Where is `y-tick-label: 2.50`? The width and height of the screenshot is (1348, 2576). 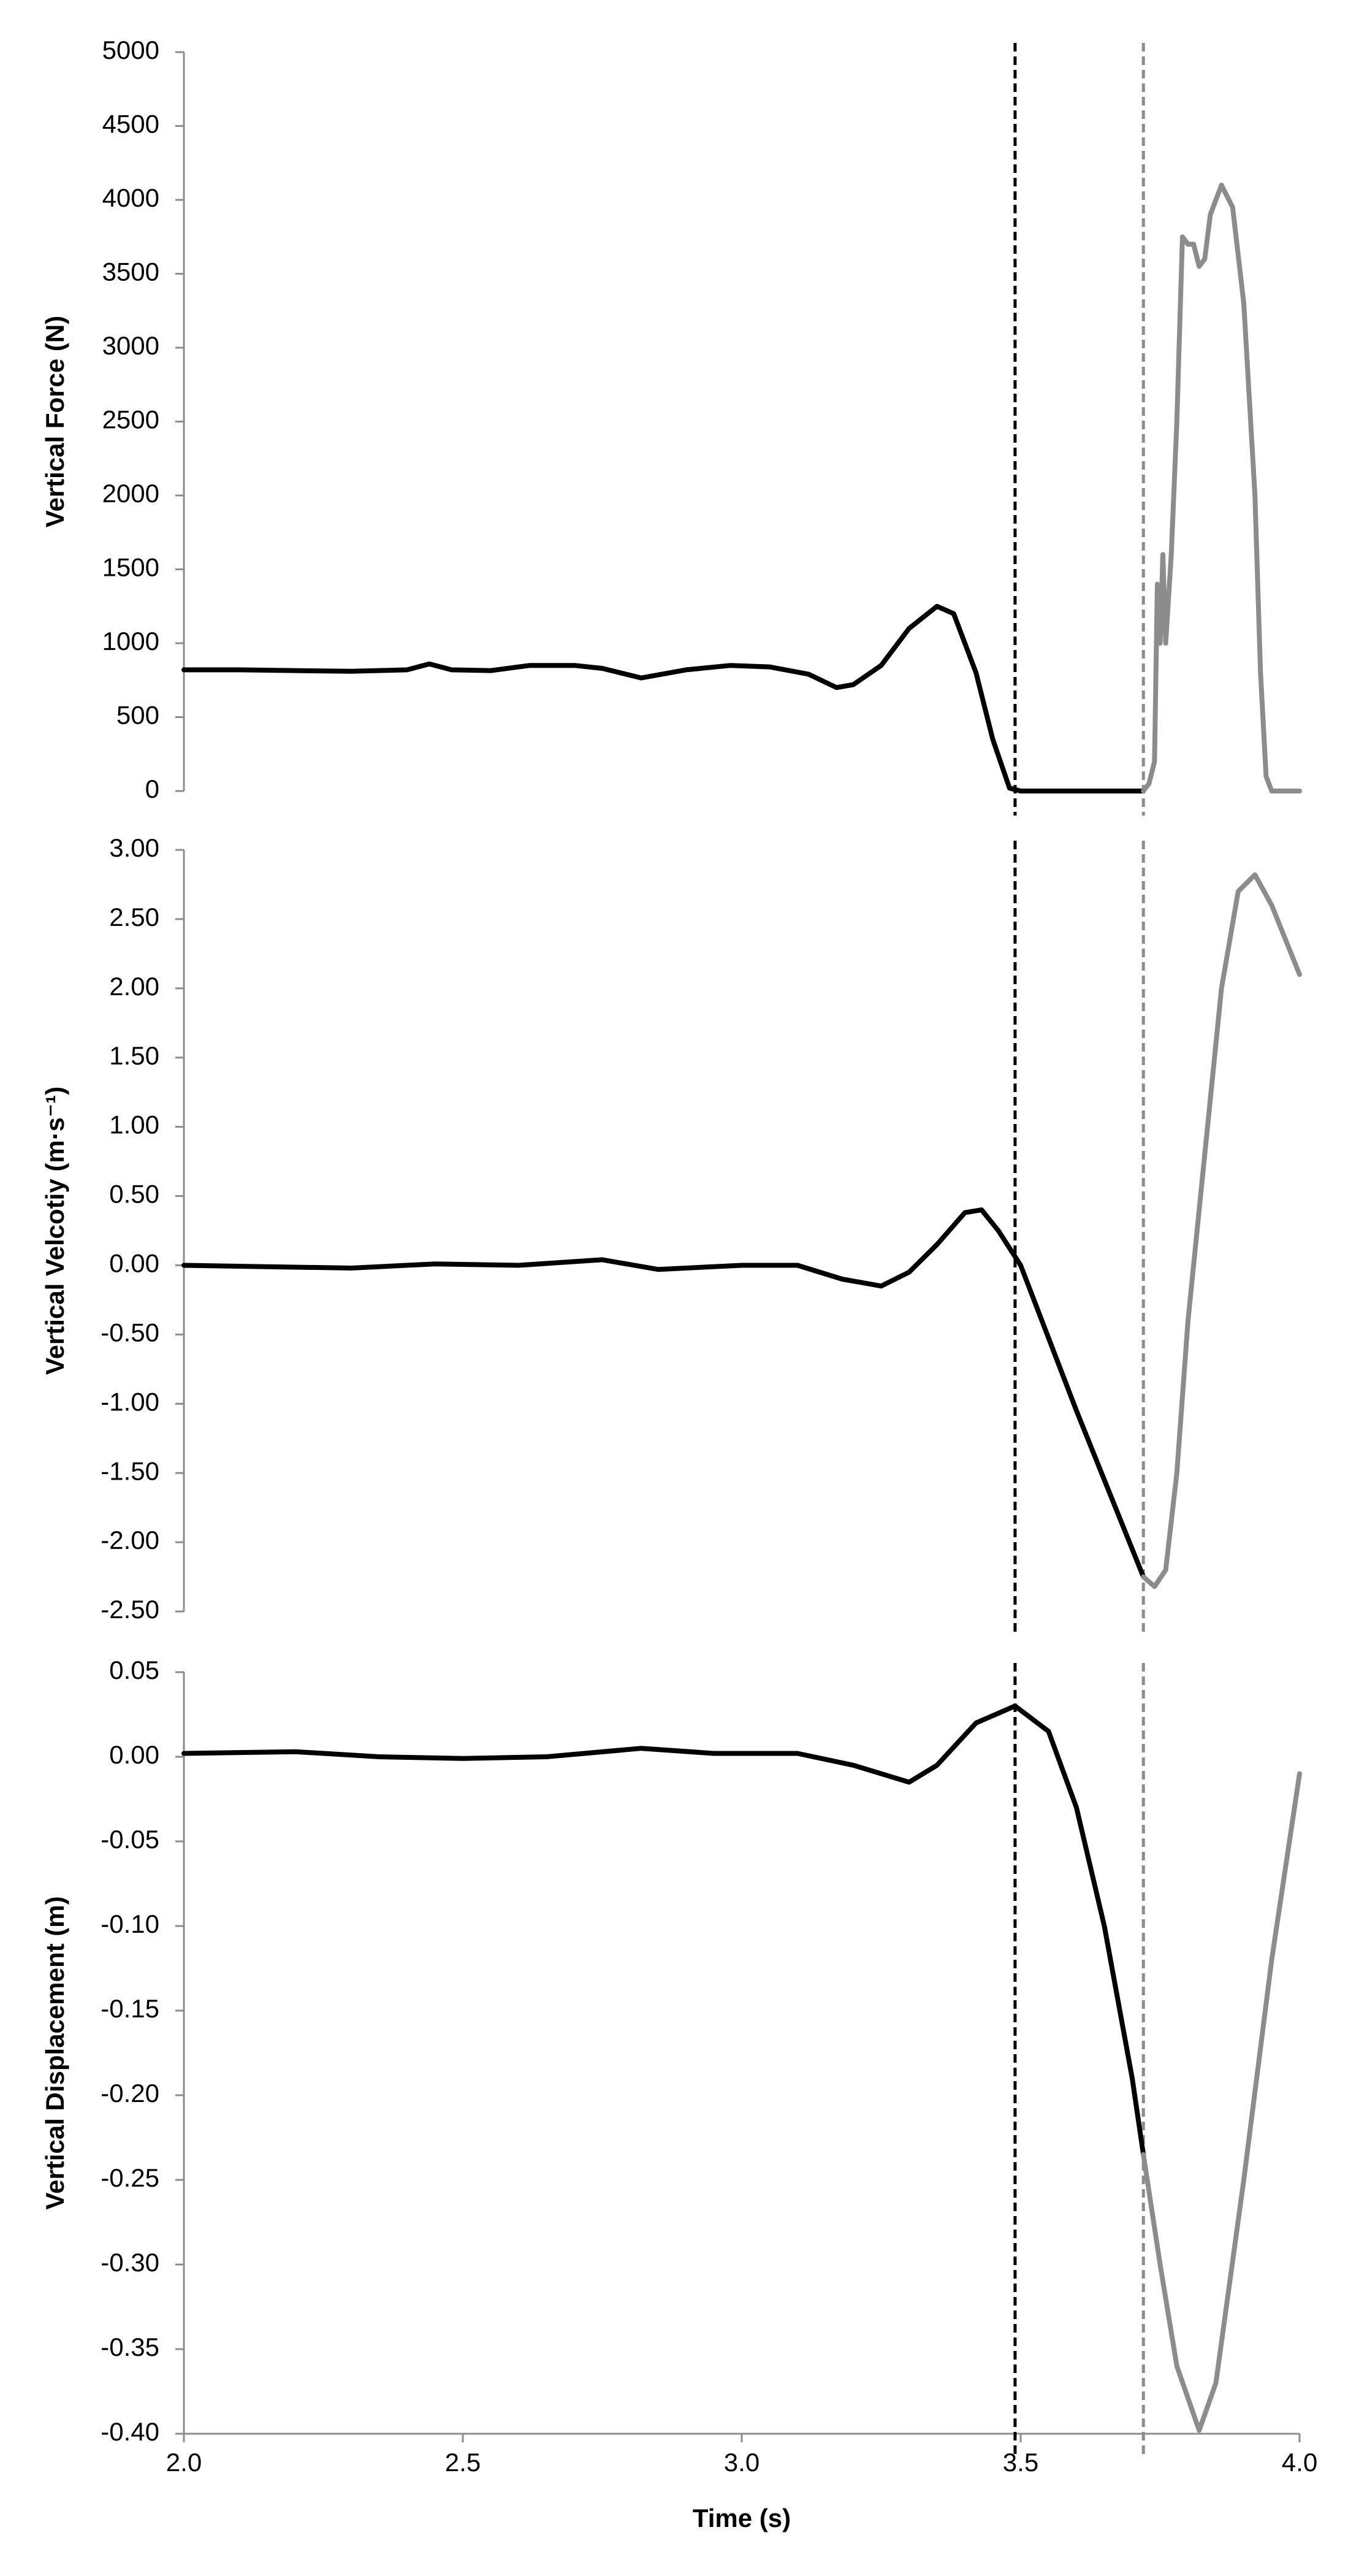
y-tick-label: 2.50 is located at coordinates (134, 917).